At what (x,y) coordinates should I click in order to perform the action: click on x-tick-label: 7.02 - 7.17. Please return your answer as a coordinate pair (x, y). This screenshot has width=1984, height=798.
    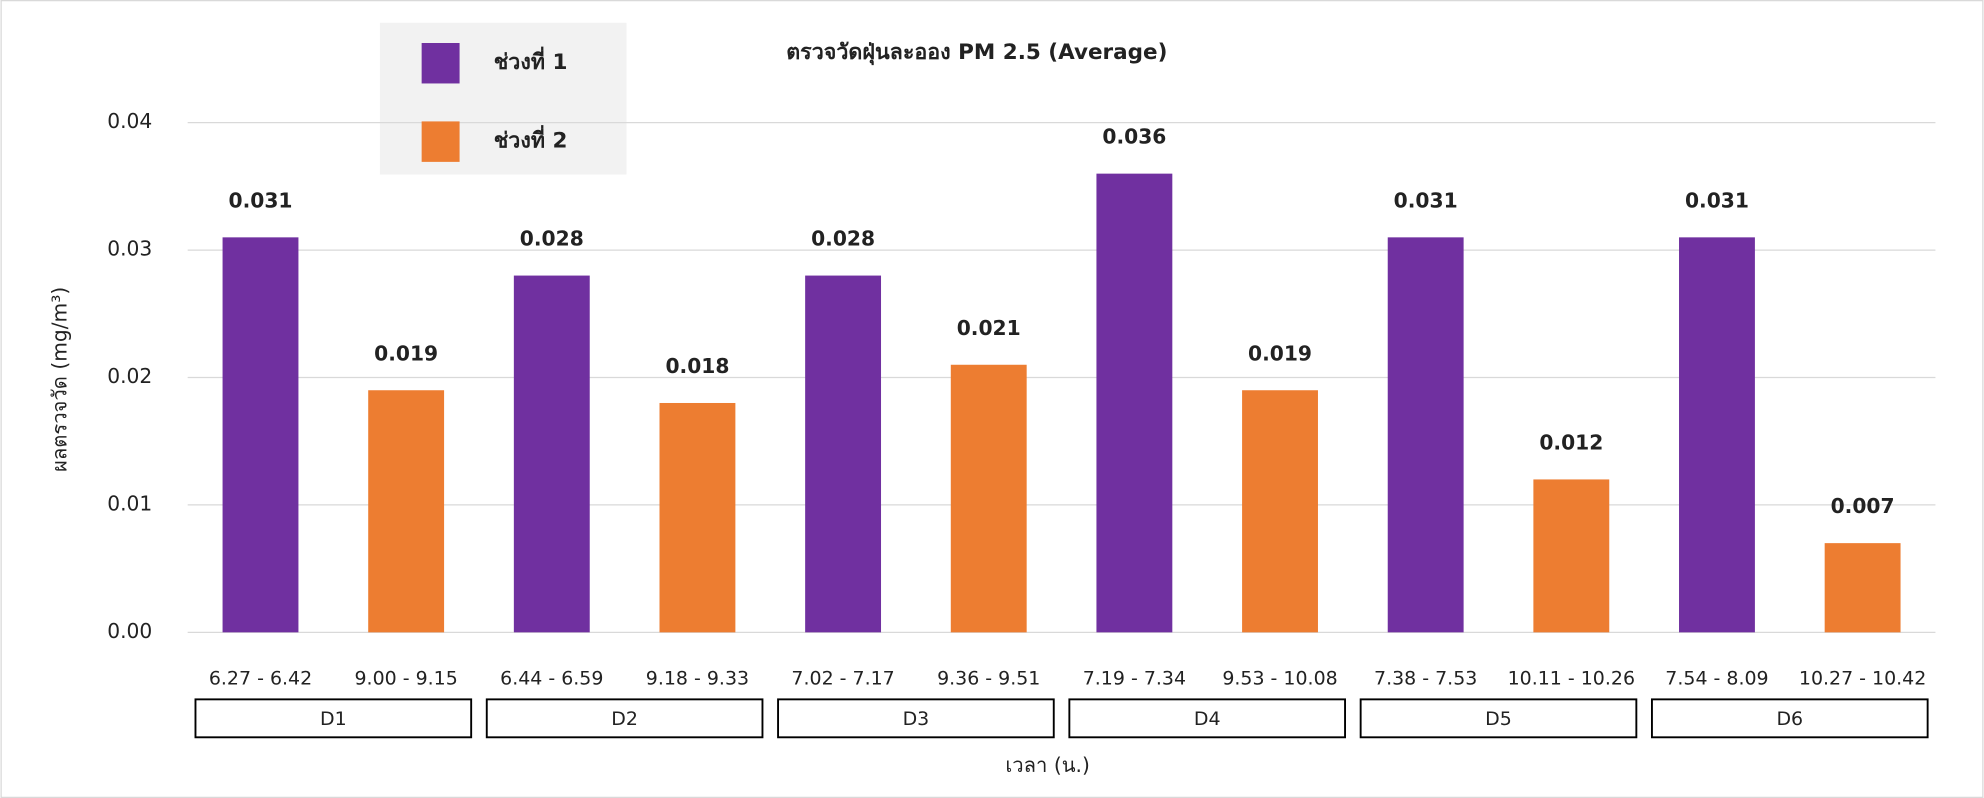
    Looking at the image, I should click on (842, 679).